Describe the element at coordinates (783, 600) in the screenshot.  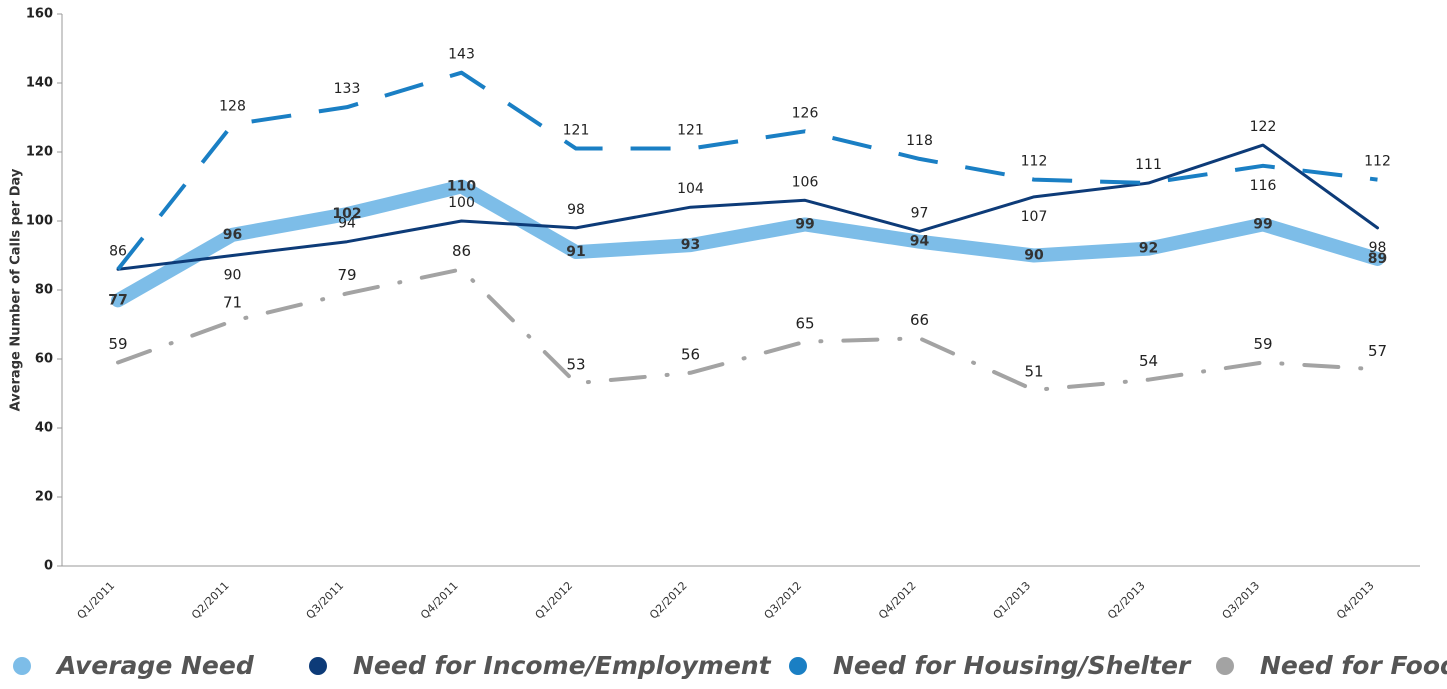
I see `x-tick-label: Q3/2012` at that location.